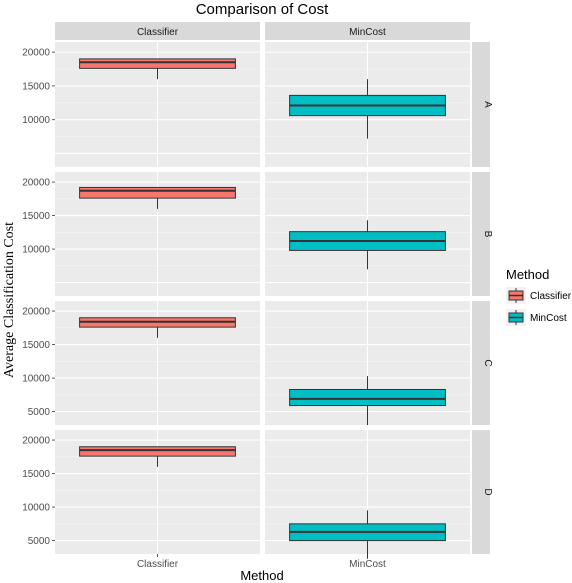  I want to click on facet-strip-label: MinCost, so click(367, 32).